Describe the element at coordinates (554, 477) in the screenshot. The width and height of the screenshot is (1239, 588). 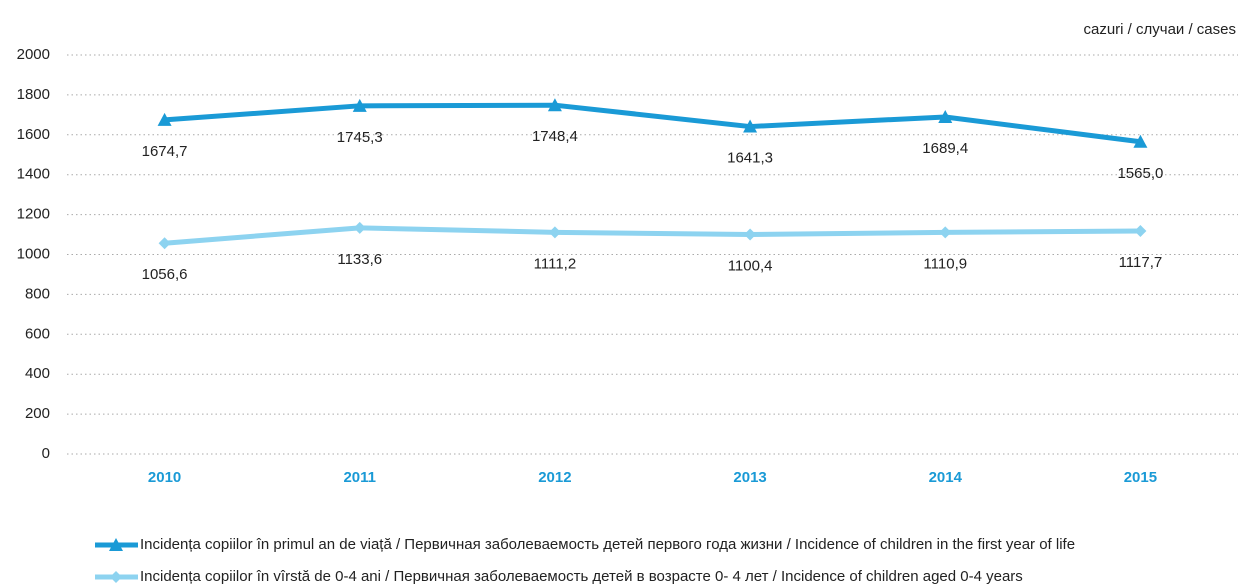
I see `x-tick-label: 2012` at that location.